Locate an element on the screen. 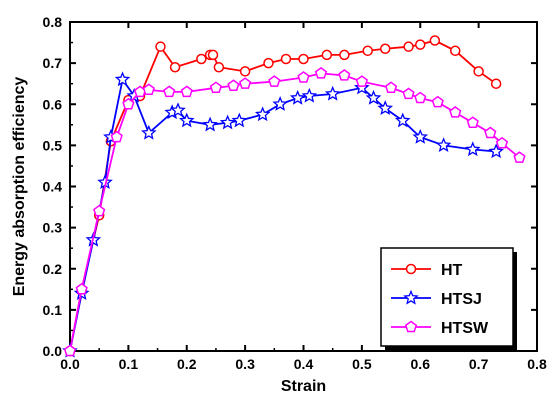 Image resolution: width=550 pixels, height=403 pixels. y-tick-label: 0.5 is located at coordinates (53, 145).